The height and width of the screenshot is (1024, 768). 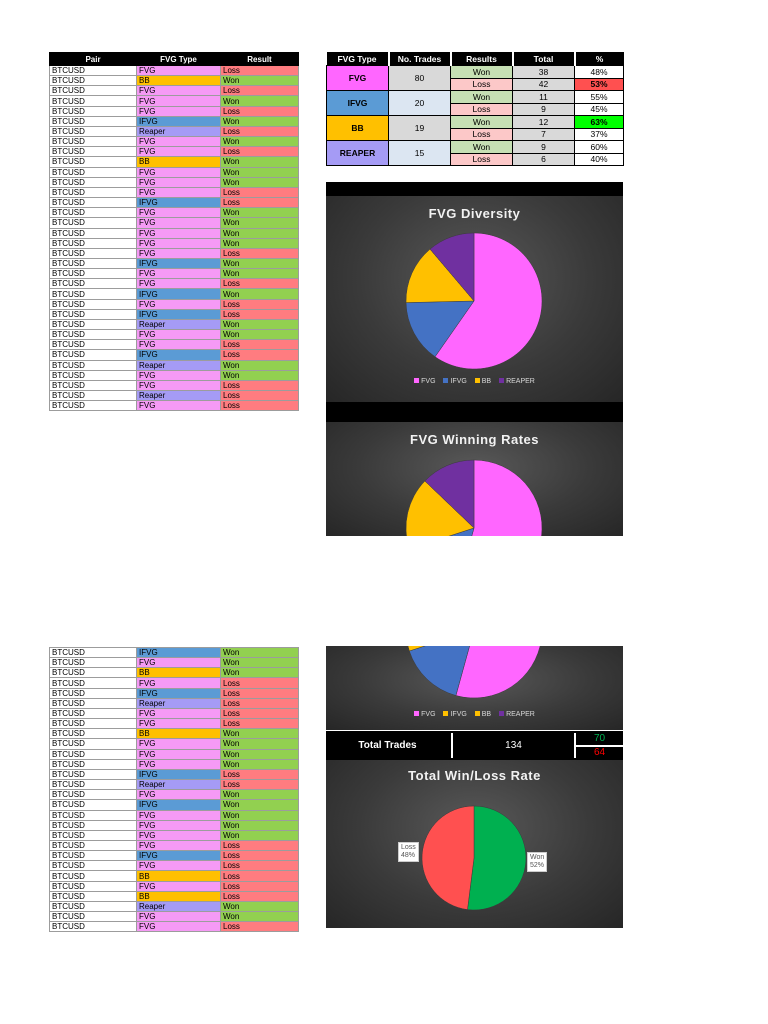 I want to click on table-row: BTCUSD BB Loss, so click(x=174, y=896).